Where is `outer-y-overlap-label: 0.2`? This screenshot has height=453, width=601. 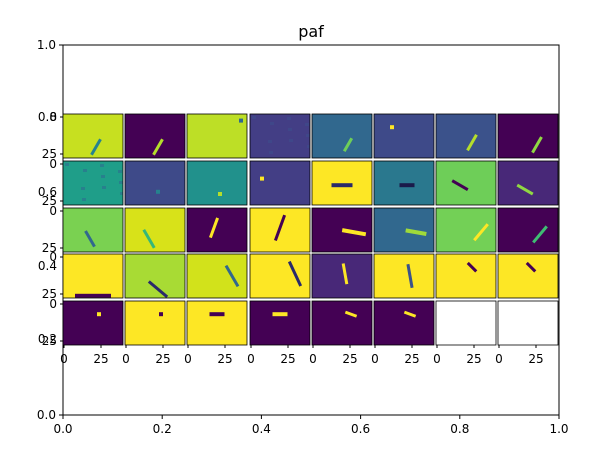 outer-y-overlap-label: 0.2 is located at coordinates (47, 339).